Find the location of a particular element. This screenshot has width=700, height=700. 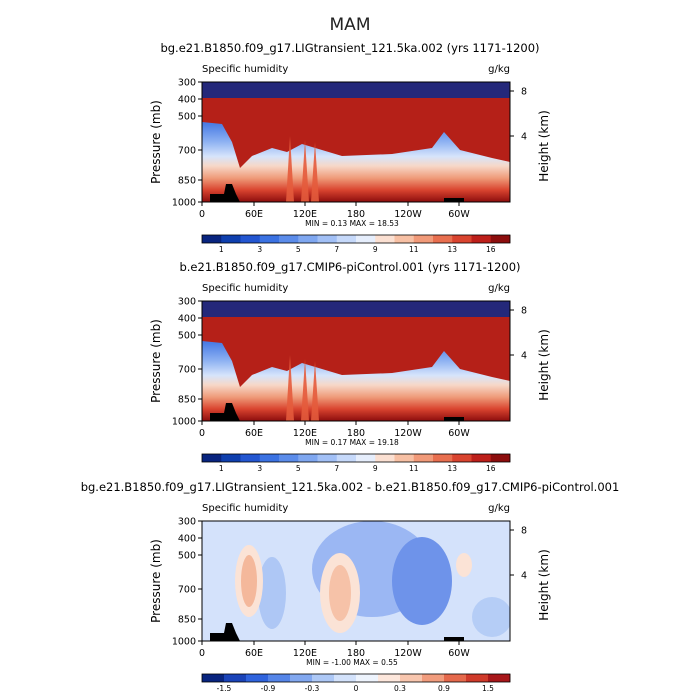

x-tick-label: 60E is located at coordinates (254, 214).